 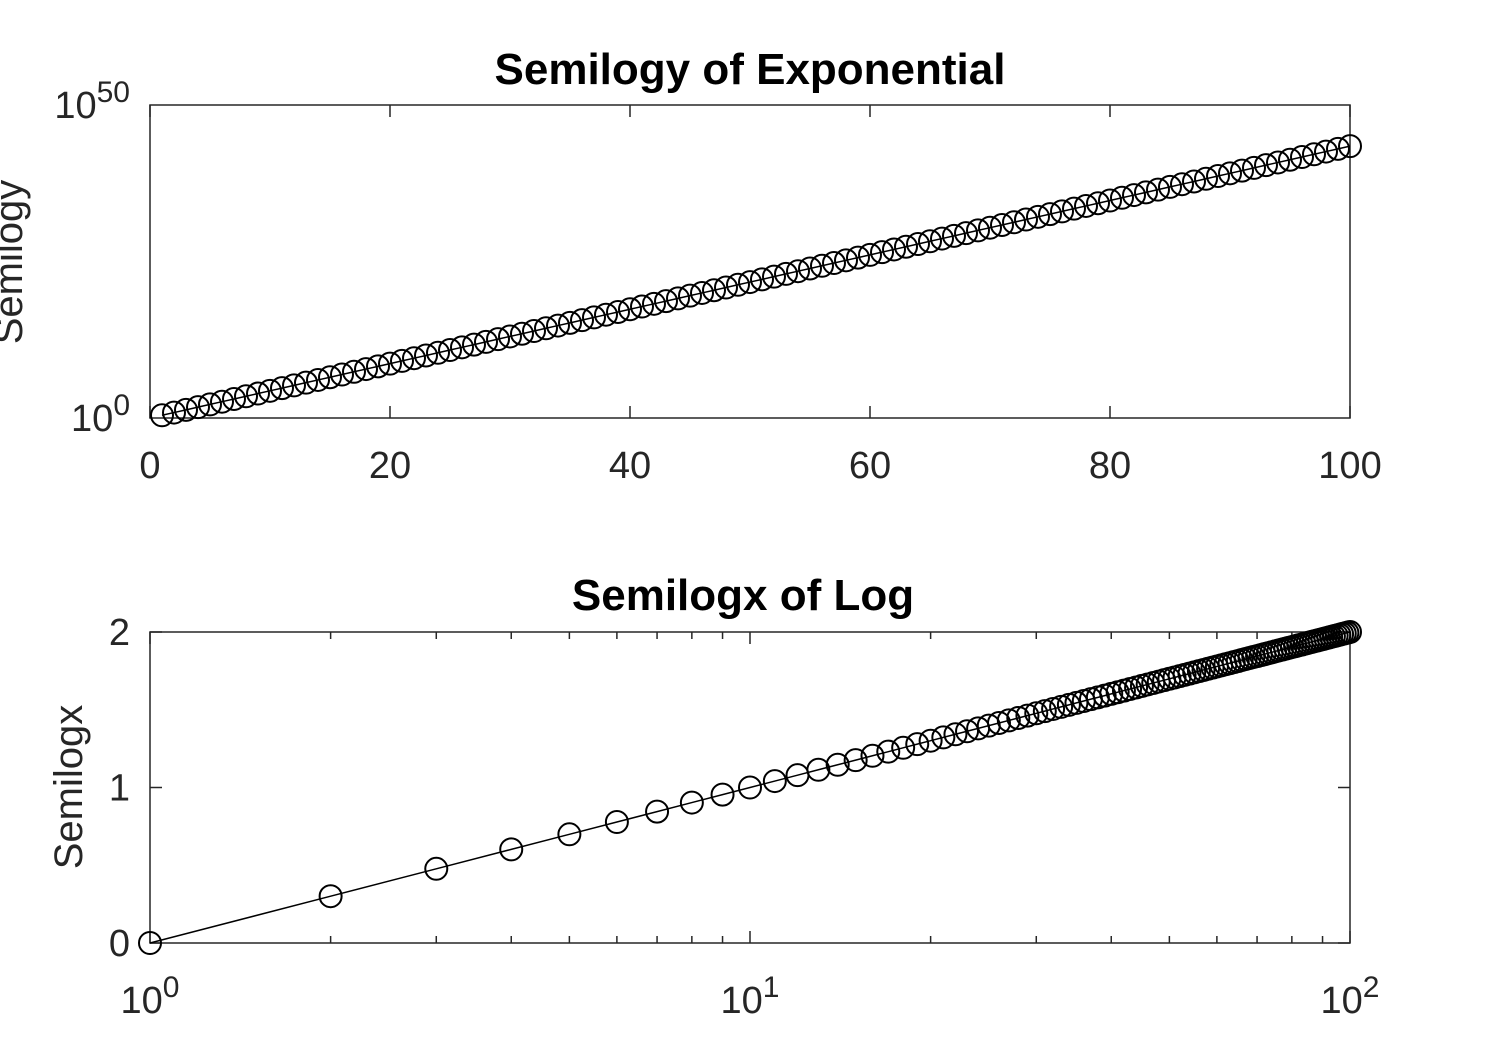 I want to click on semilogx-ylabel: Semilogx, so click(x=69, y=787).